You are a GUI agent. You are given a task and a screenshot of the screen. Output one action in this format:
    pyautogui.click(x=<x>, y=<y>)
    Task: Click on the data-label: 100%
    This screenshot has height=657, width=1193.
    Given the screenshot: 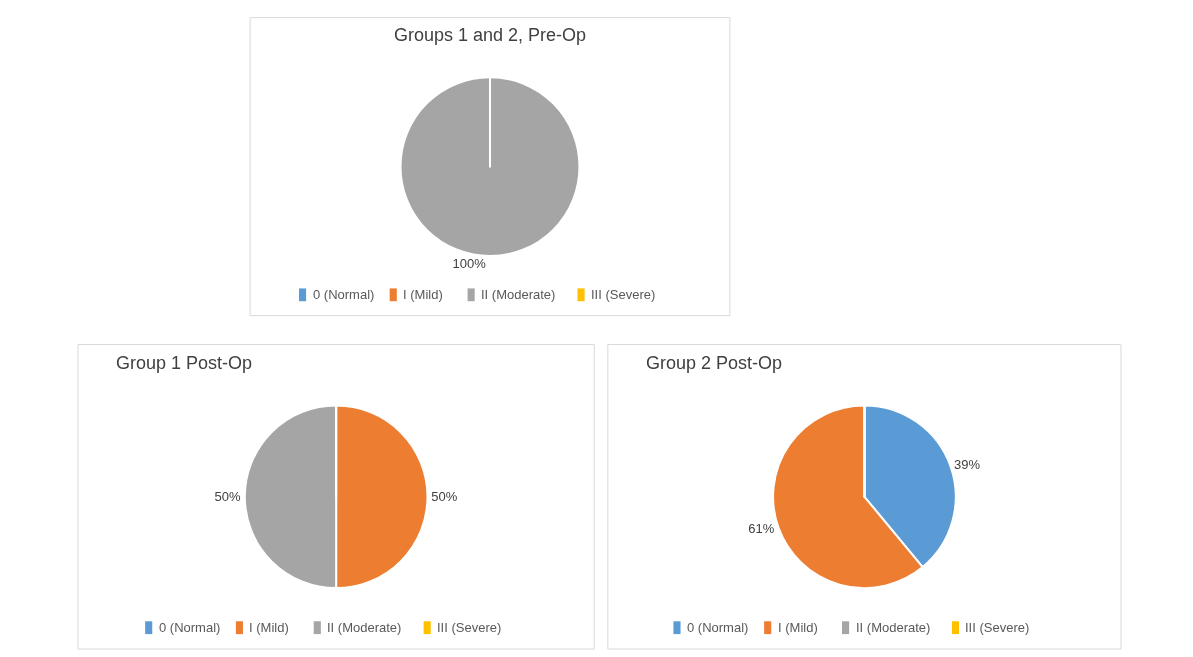 What is the action you would take?
    pyautogui.click(x=469, y=264)
    